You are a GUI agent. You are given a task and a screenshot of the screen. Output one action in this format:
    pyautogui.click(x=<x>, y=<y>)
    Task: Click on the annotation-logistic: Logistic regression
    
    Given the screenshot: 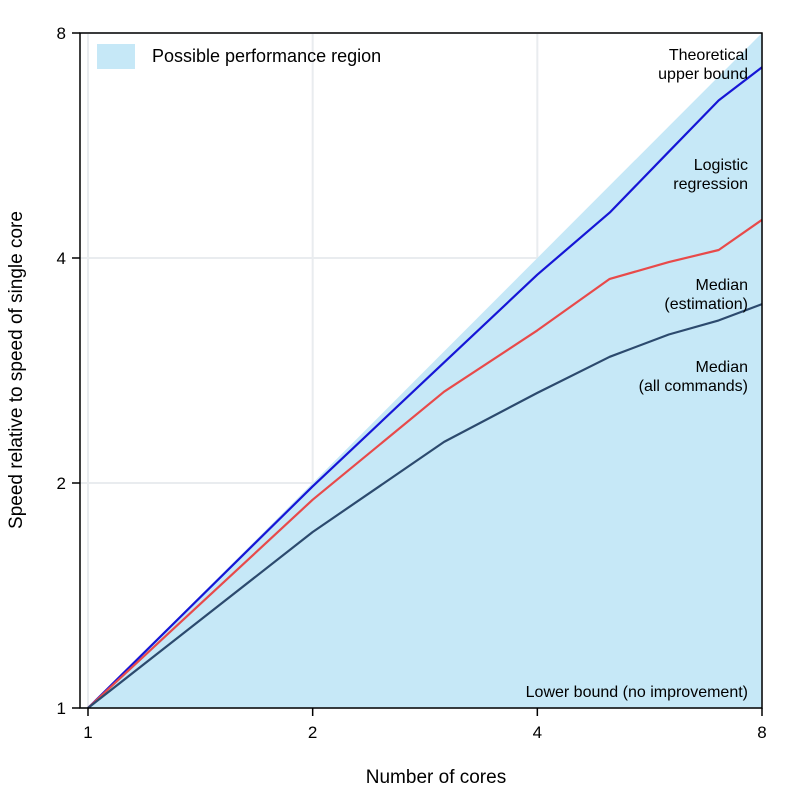 What is the action you would take?
    pyautogui.click(x=710, y=175)
    